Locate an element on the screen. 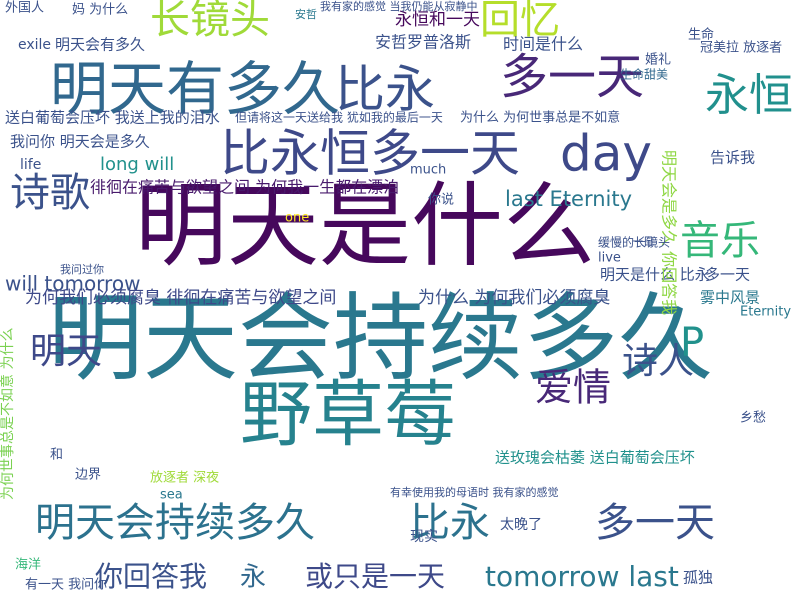  word: 为何我们必须腐臭 徘徊在痛苦与欲望之间 is located at coordinates (180, 298).